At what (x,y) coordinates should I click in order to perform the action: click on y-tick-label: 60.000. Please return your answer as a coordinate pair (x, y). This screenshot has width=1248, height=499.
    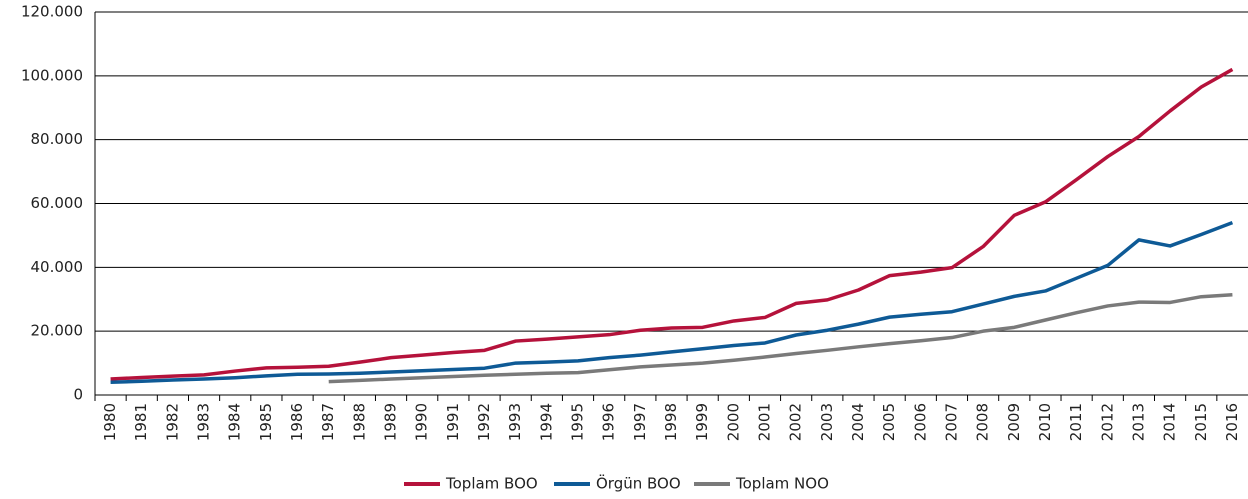
    Looking at the image, I should click on (57, 203).